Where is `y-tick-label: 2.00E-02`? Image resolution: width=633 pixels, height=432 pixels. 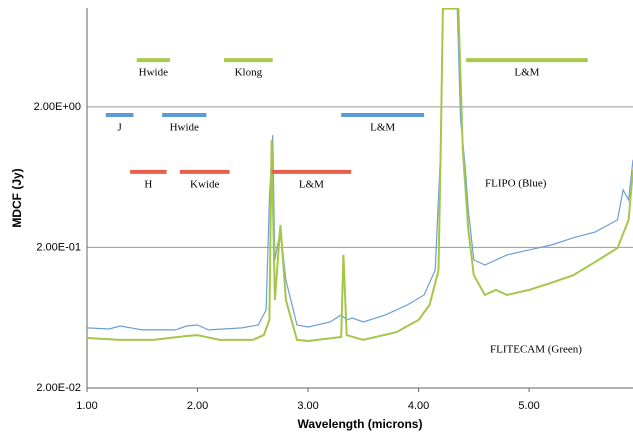 y-tick-label: 2.00E-02 is located at coordinates (58, 388).